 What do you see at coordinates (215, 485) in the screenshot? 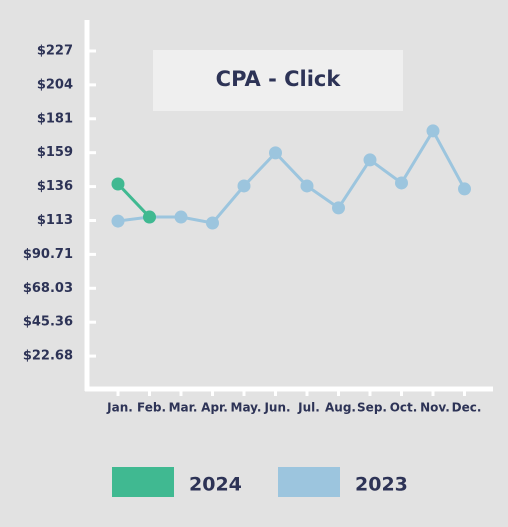
I see `legend-label: 2024` at bounding box center [215, 485].